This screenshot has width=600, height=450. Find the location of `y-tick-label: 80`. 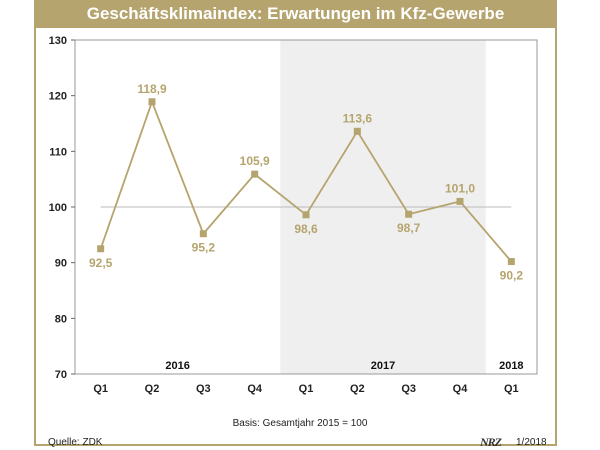

y-tick-label: 80 is located at coordinates (61, 319).